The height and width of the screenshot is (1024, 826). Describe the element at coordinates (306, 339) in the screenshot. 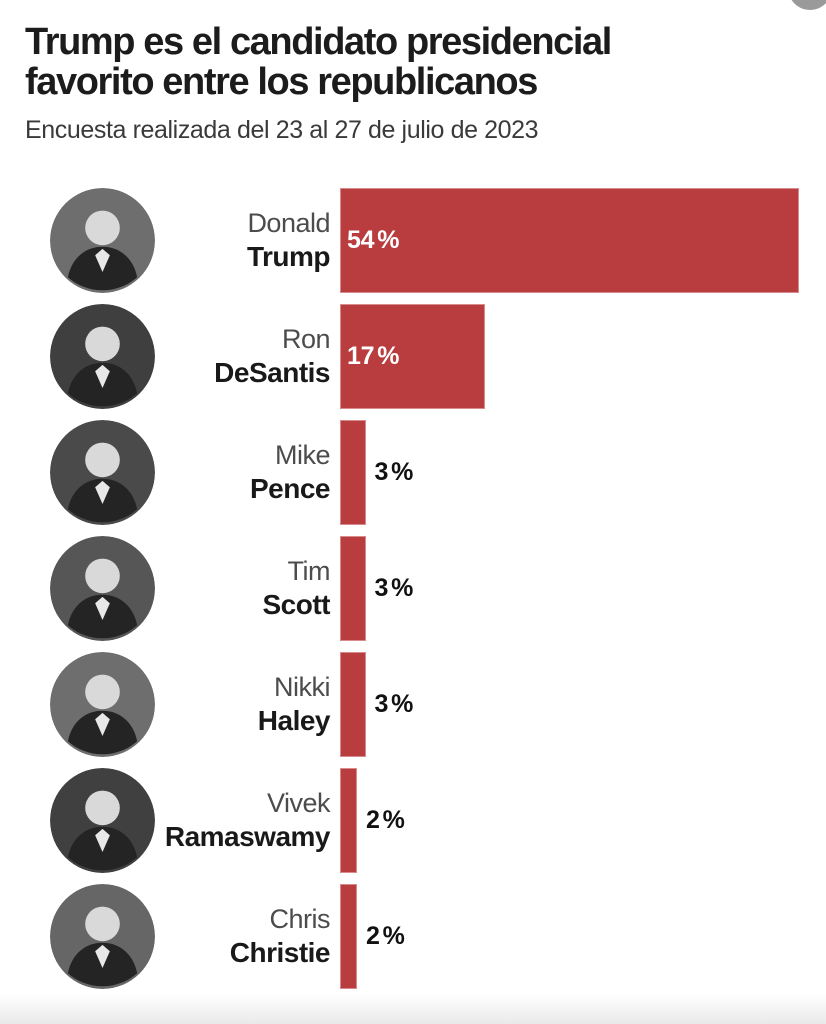

I see `candidate-first-name: Ron` at that location.